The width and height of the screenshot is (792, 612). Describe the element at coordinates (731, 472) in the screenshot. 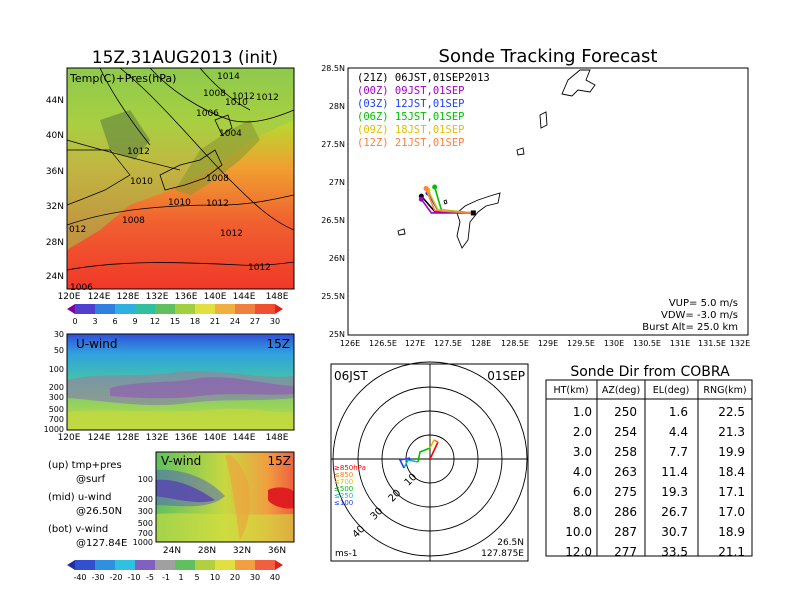

I see `cobra-cell: 18.4` at that location.